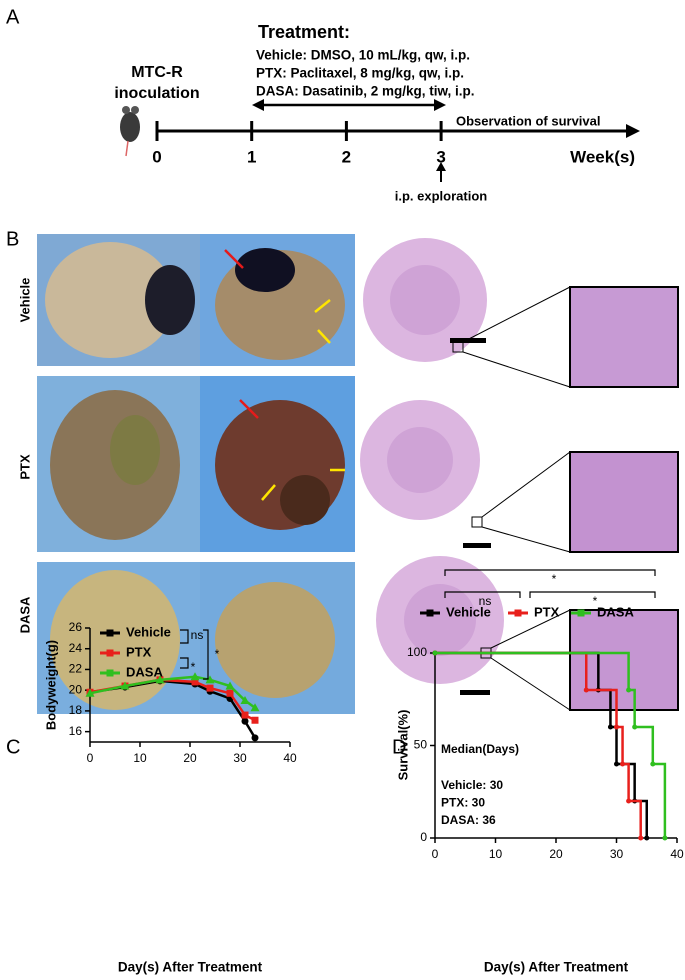 The height and width of the screenshot is (980, 685). What do you see at coordinates (360, 73) in the screenshot?
I see `treatment-line: PTX: Paclitaxel, 8 mg/kg, qw, i.p.` at bounding box center [360, 73].